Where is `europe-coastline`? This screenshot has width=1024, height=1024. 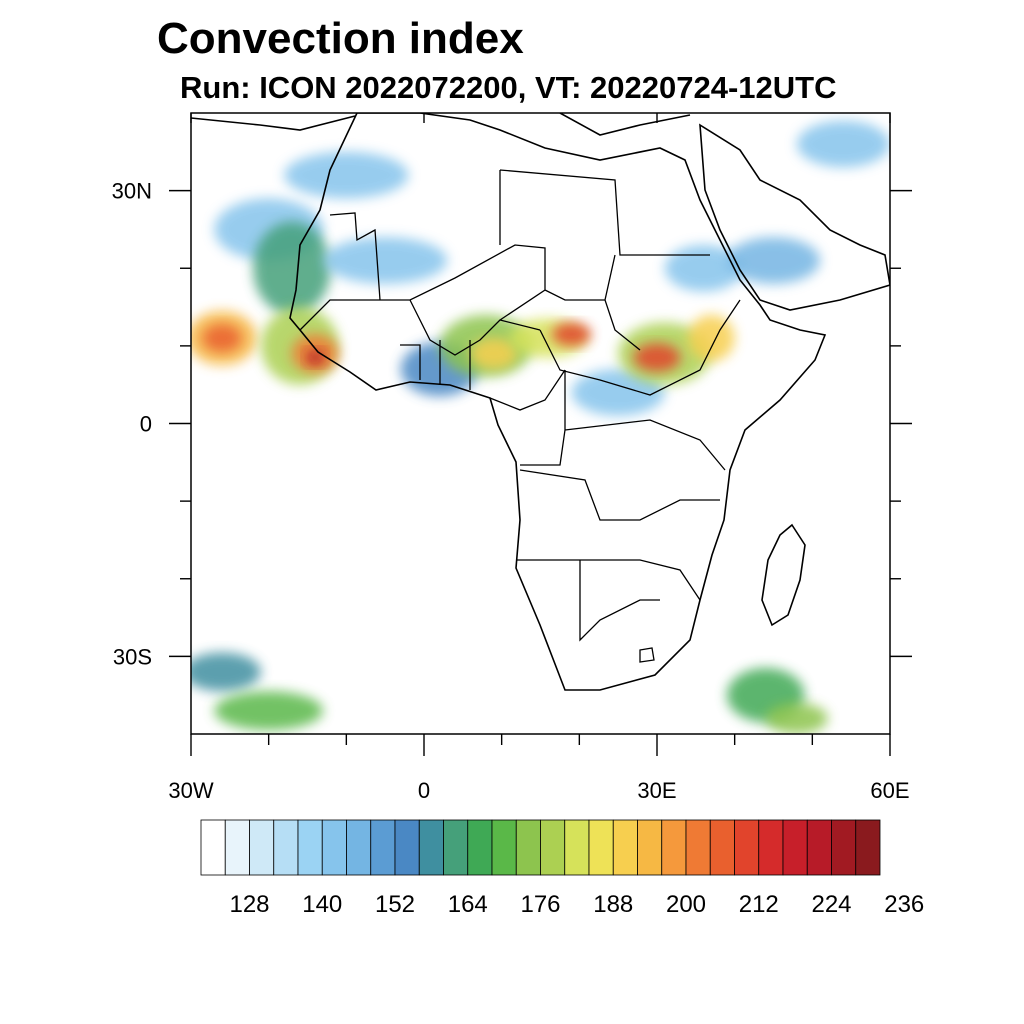 europe-coastline is located at coordinates (441, 124).